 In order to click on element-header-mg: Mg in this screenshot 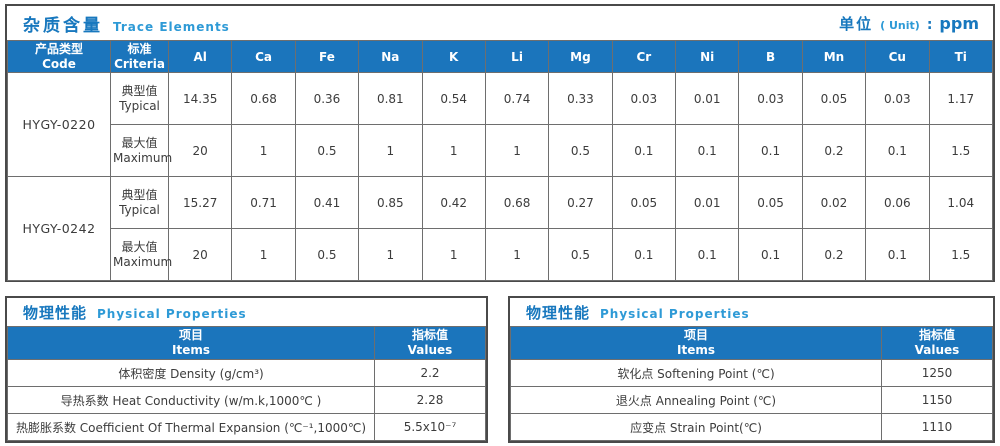, I will do `click(580, 56)`.